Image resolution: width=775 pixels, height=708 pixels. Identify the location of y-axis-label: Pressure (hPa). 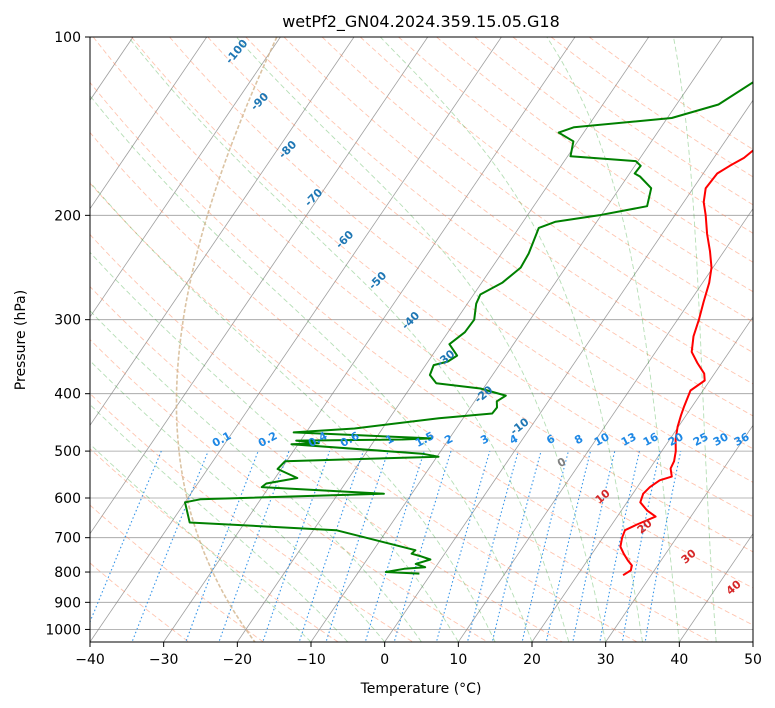
(21, 340).